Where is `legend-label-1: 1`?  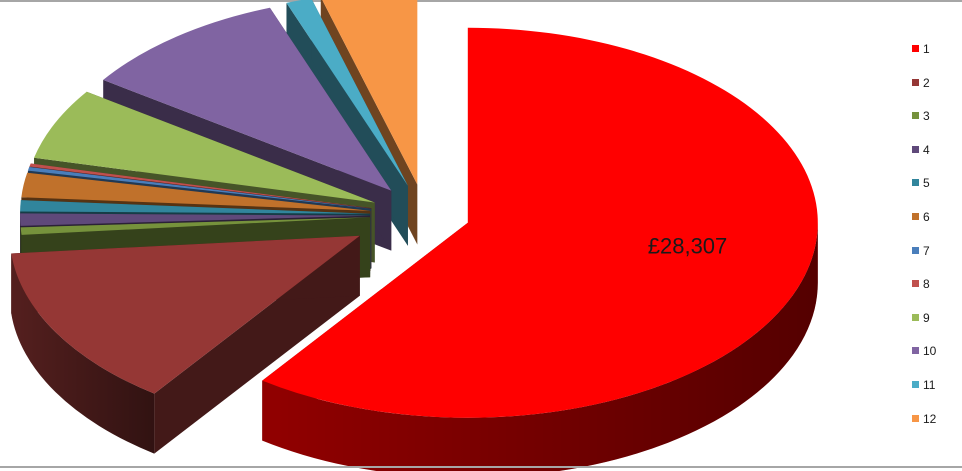 legend-label-1: 1 is located at coordinates (926, 49).